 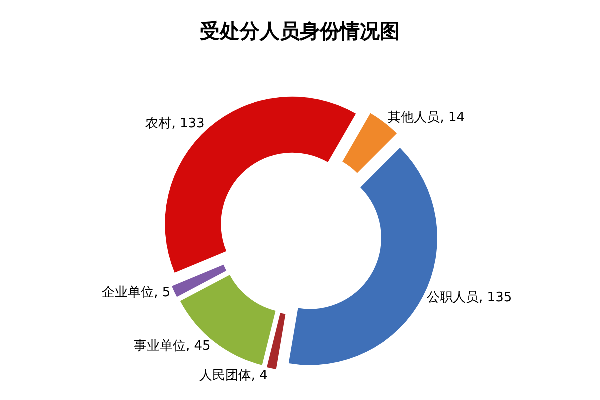 What do you see at coordinates (136, 293) in the screenshot?
I see `slice-label: 企业单位, 5` at bounding box center [136, 293].